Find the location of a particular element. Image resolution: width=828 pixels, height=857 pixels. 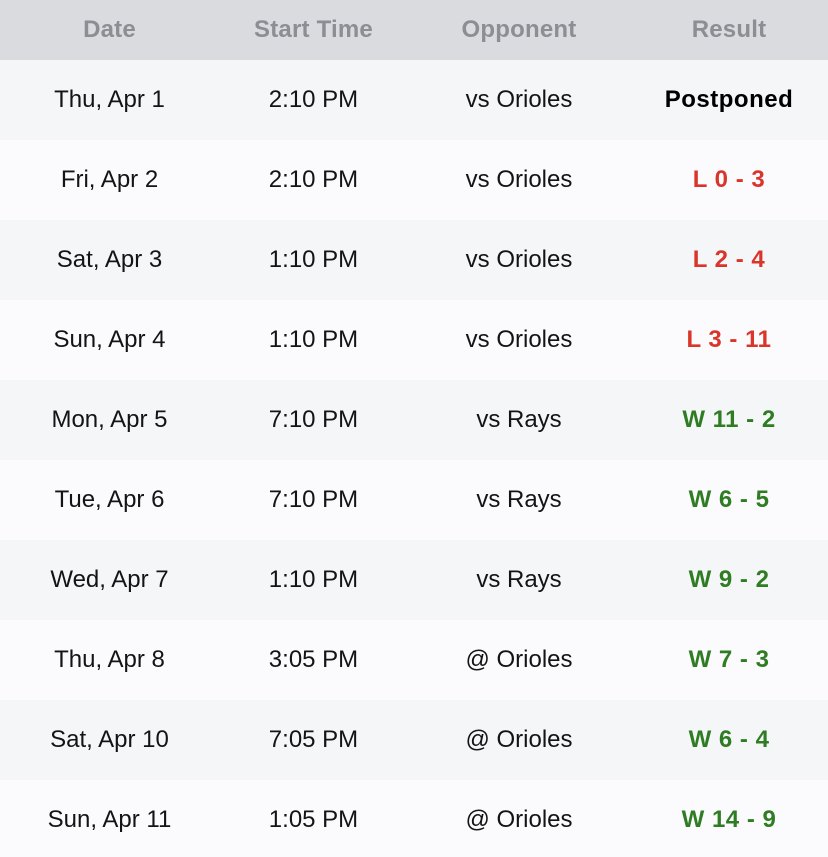

date-cell: Sat, Apr 10 is located at coordinates (109, 739).